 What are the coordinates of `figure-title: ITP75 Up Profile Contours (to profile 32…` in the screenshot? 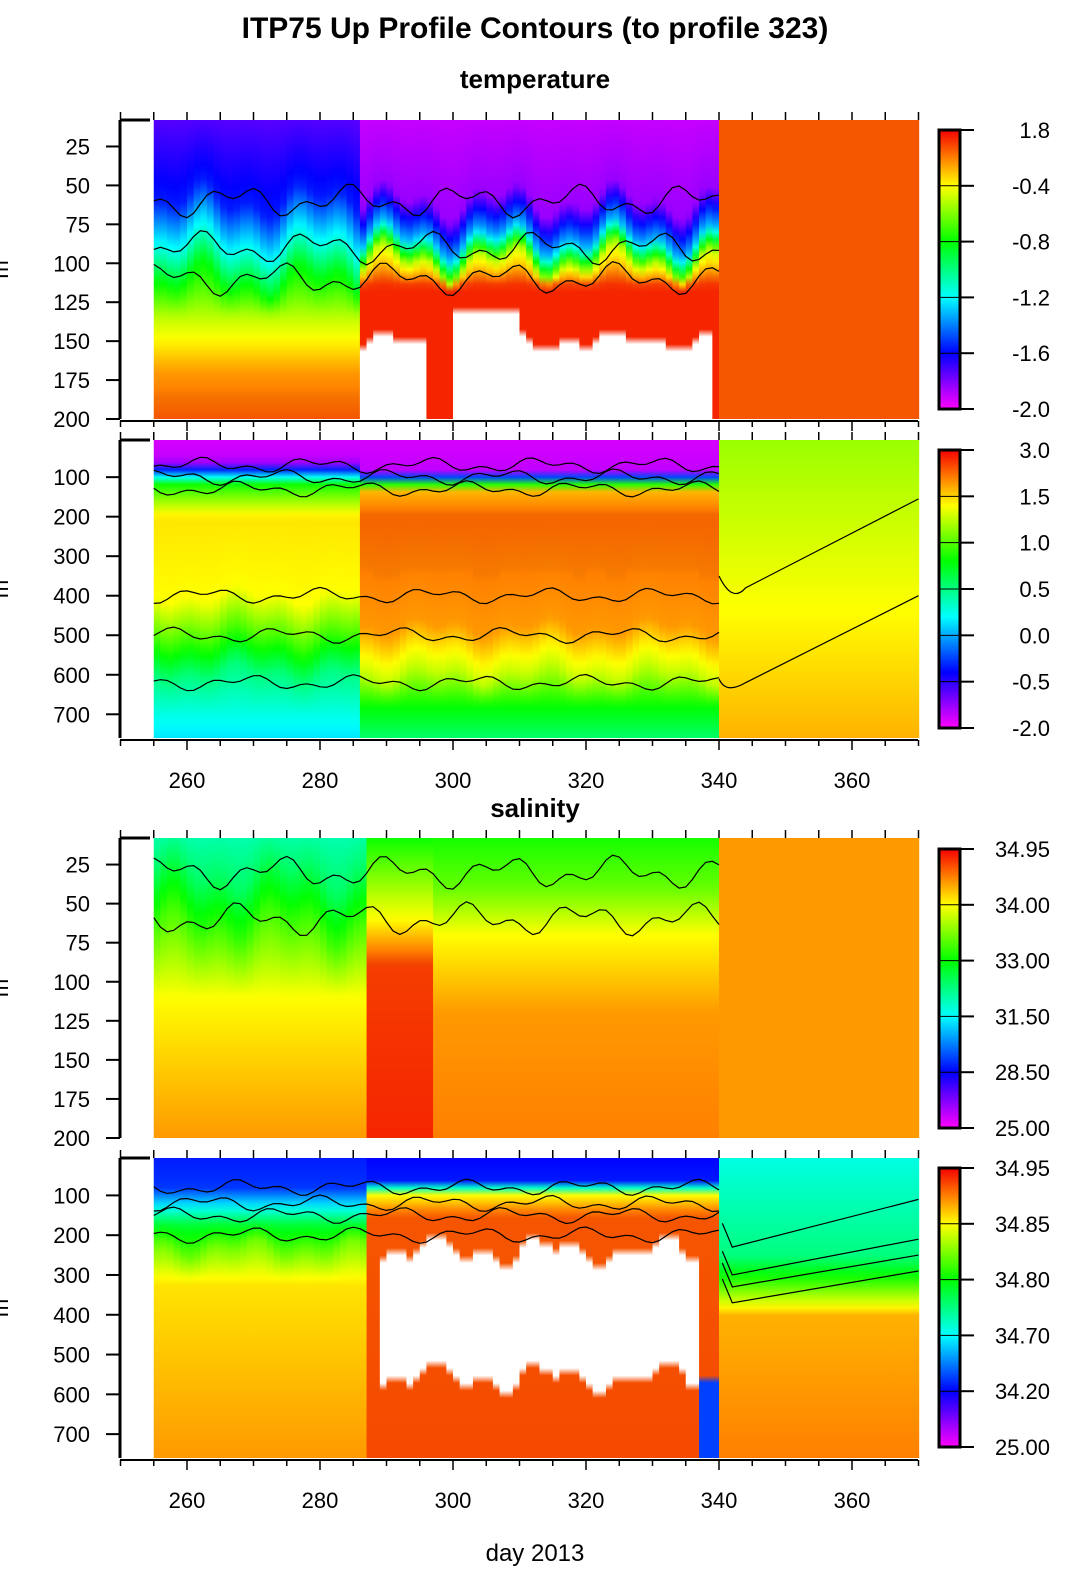 It's located at (535, 29).